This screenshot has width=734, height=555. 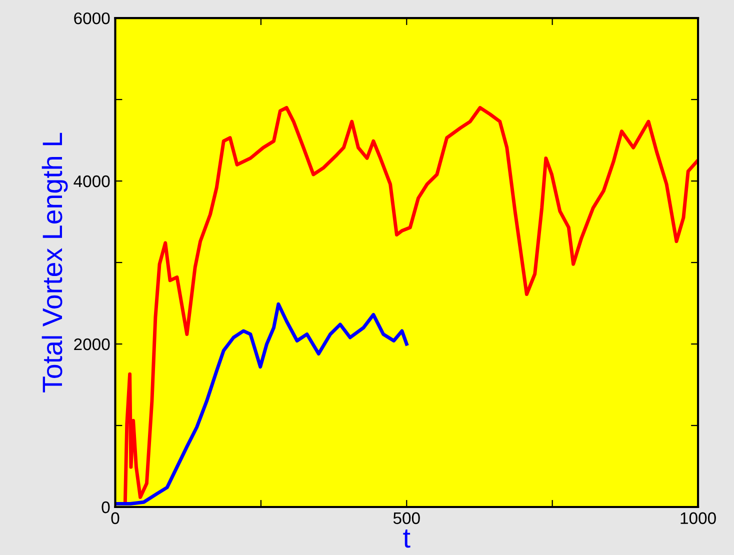 What do you see at coordinates (698, 518) in the screenshot?
I see `x-tick-label: 1000` at bounding box center [698, 518].